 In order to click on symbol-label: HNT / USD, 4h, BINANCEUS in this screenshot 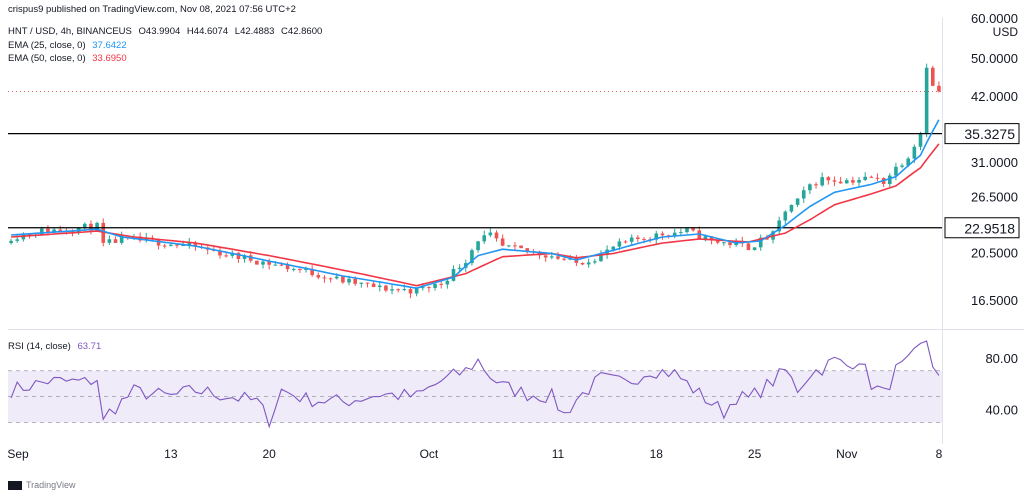, I will do `click(70, 31)`.